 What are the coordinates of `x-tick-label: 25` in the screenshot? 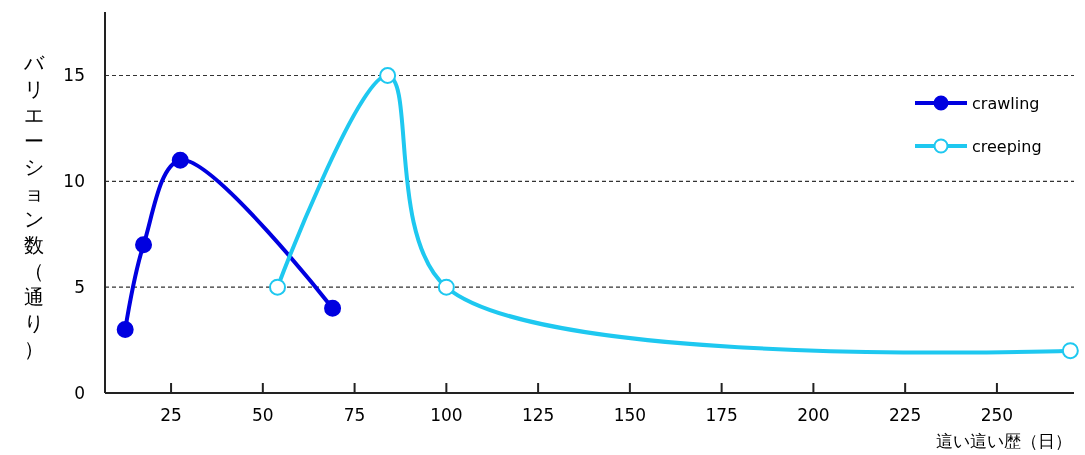 It's located at (171, 415).